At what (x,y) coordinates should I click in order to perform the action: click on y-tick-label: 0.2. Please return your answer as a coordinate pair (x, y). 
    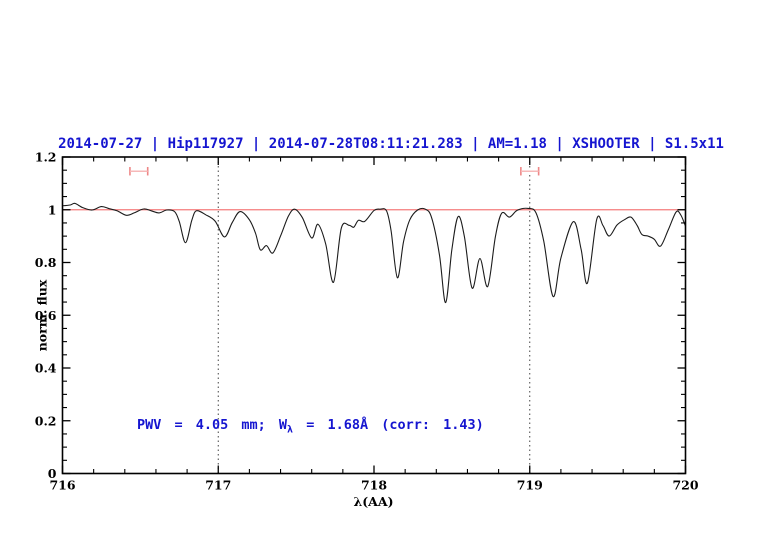
    Looking at the image, I should click on (46, 420).